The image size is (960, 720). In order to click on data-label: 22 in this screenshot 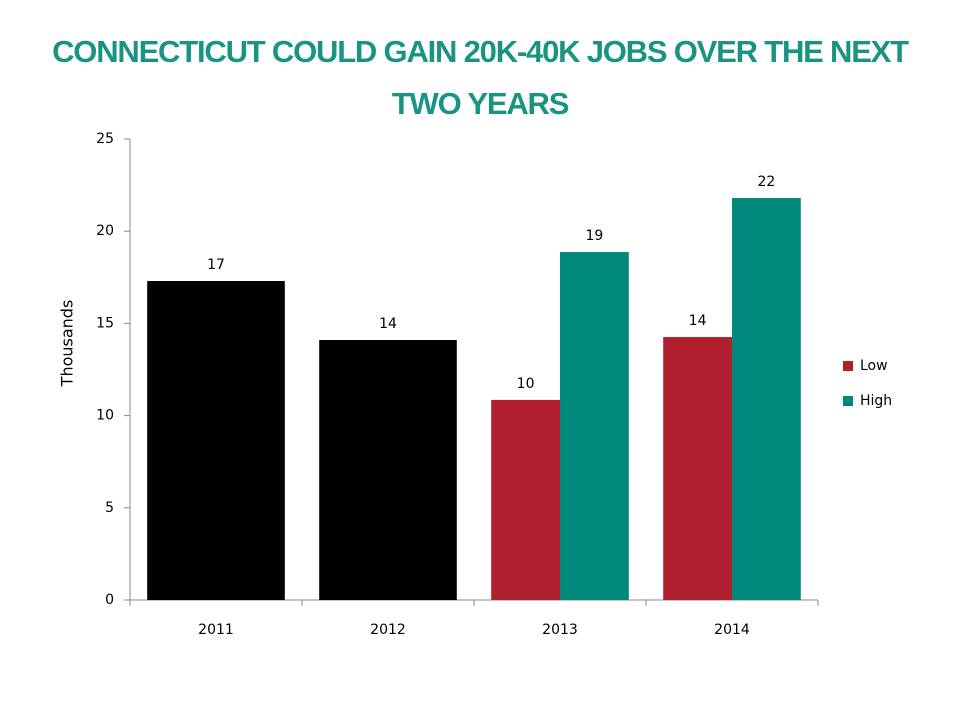, I will do `click(766, 182)`.